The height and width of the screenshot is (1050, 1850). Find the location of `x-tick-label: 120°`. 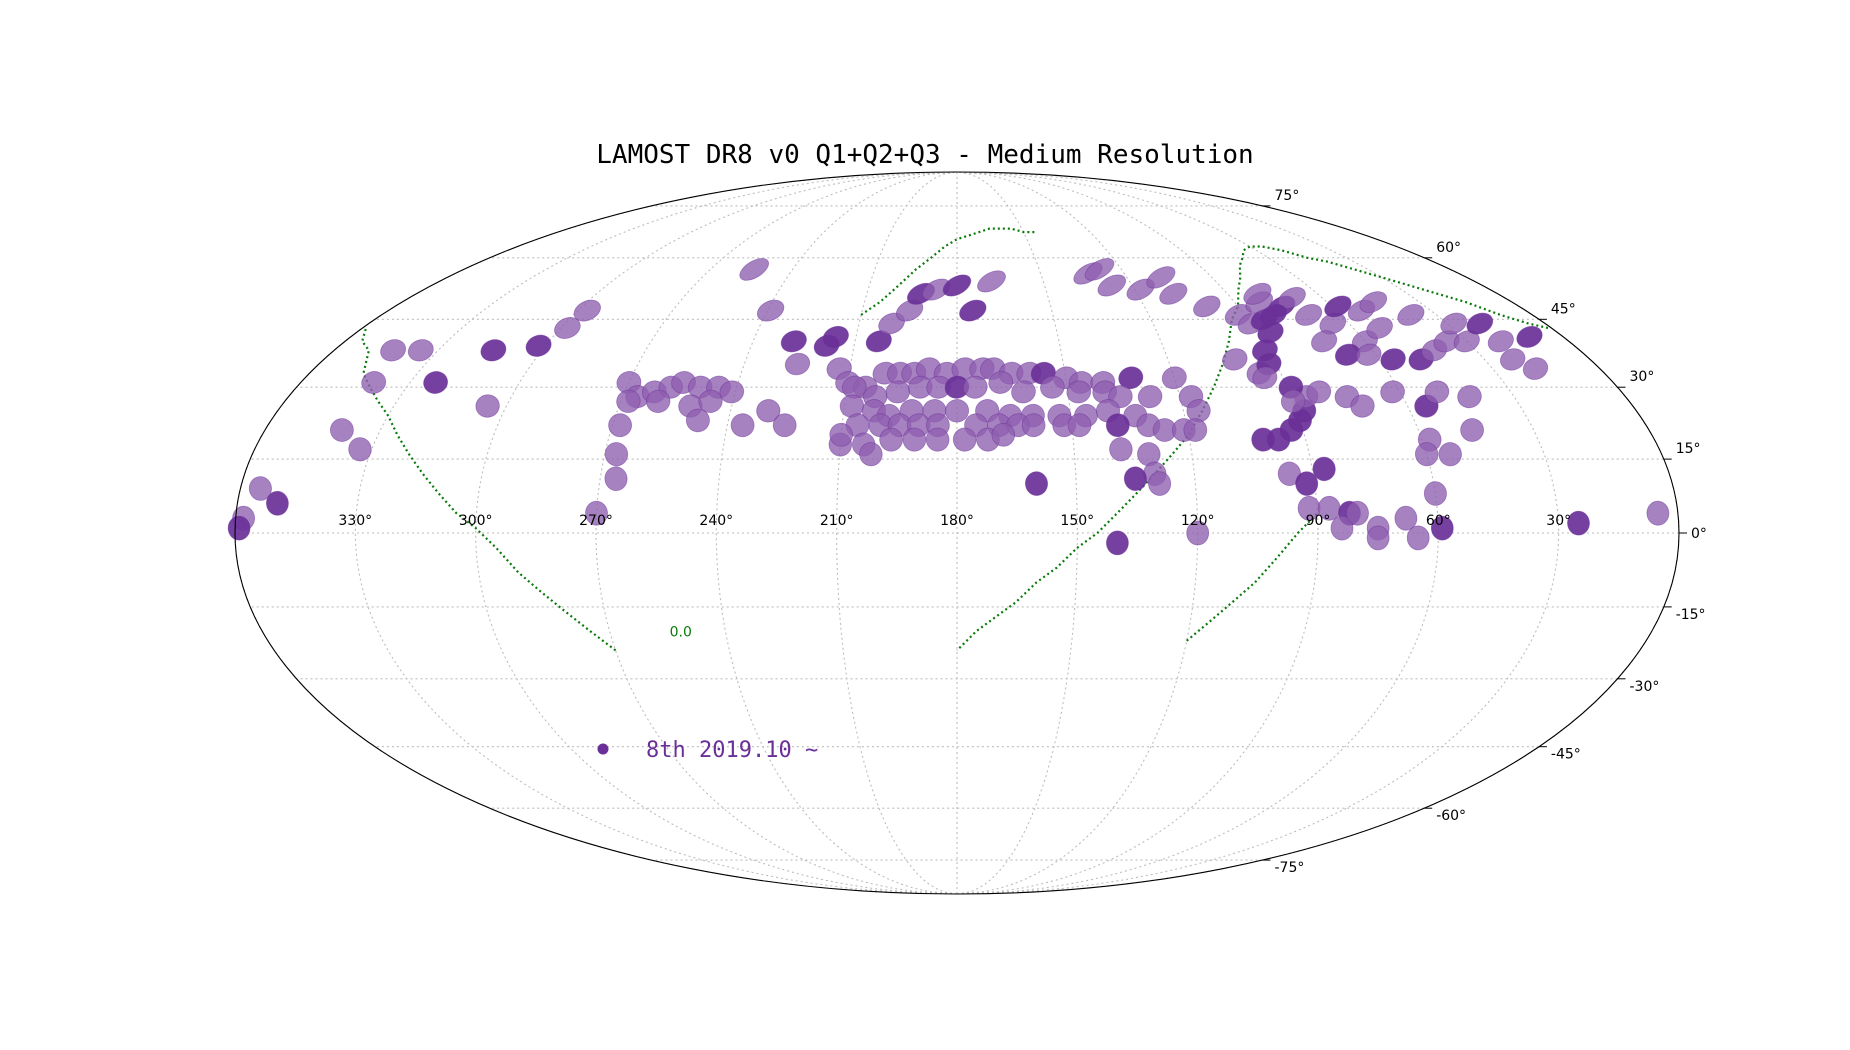

x-tick-label: 120° is located at coordinates (1198, 521).